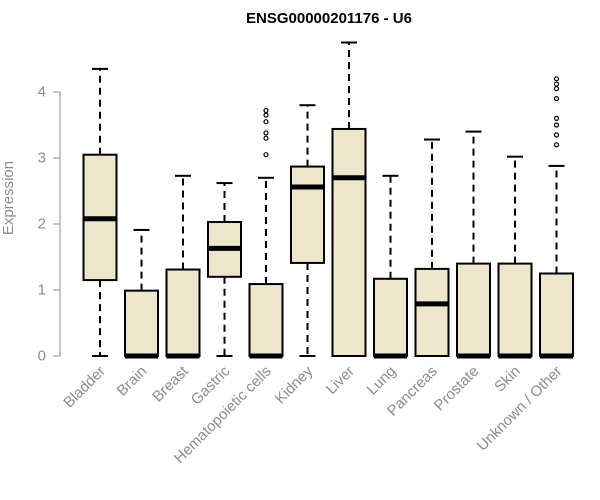 The width and height of the screenshot is (600, 500). What do you see at coordinates (340, 380) in the screenshot?
I see `x-label-liver: Liver` at bounding box center [340, 380].